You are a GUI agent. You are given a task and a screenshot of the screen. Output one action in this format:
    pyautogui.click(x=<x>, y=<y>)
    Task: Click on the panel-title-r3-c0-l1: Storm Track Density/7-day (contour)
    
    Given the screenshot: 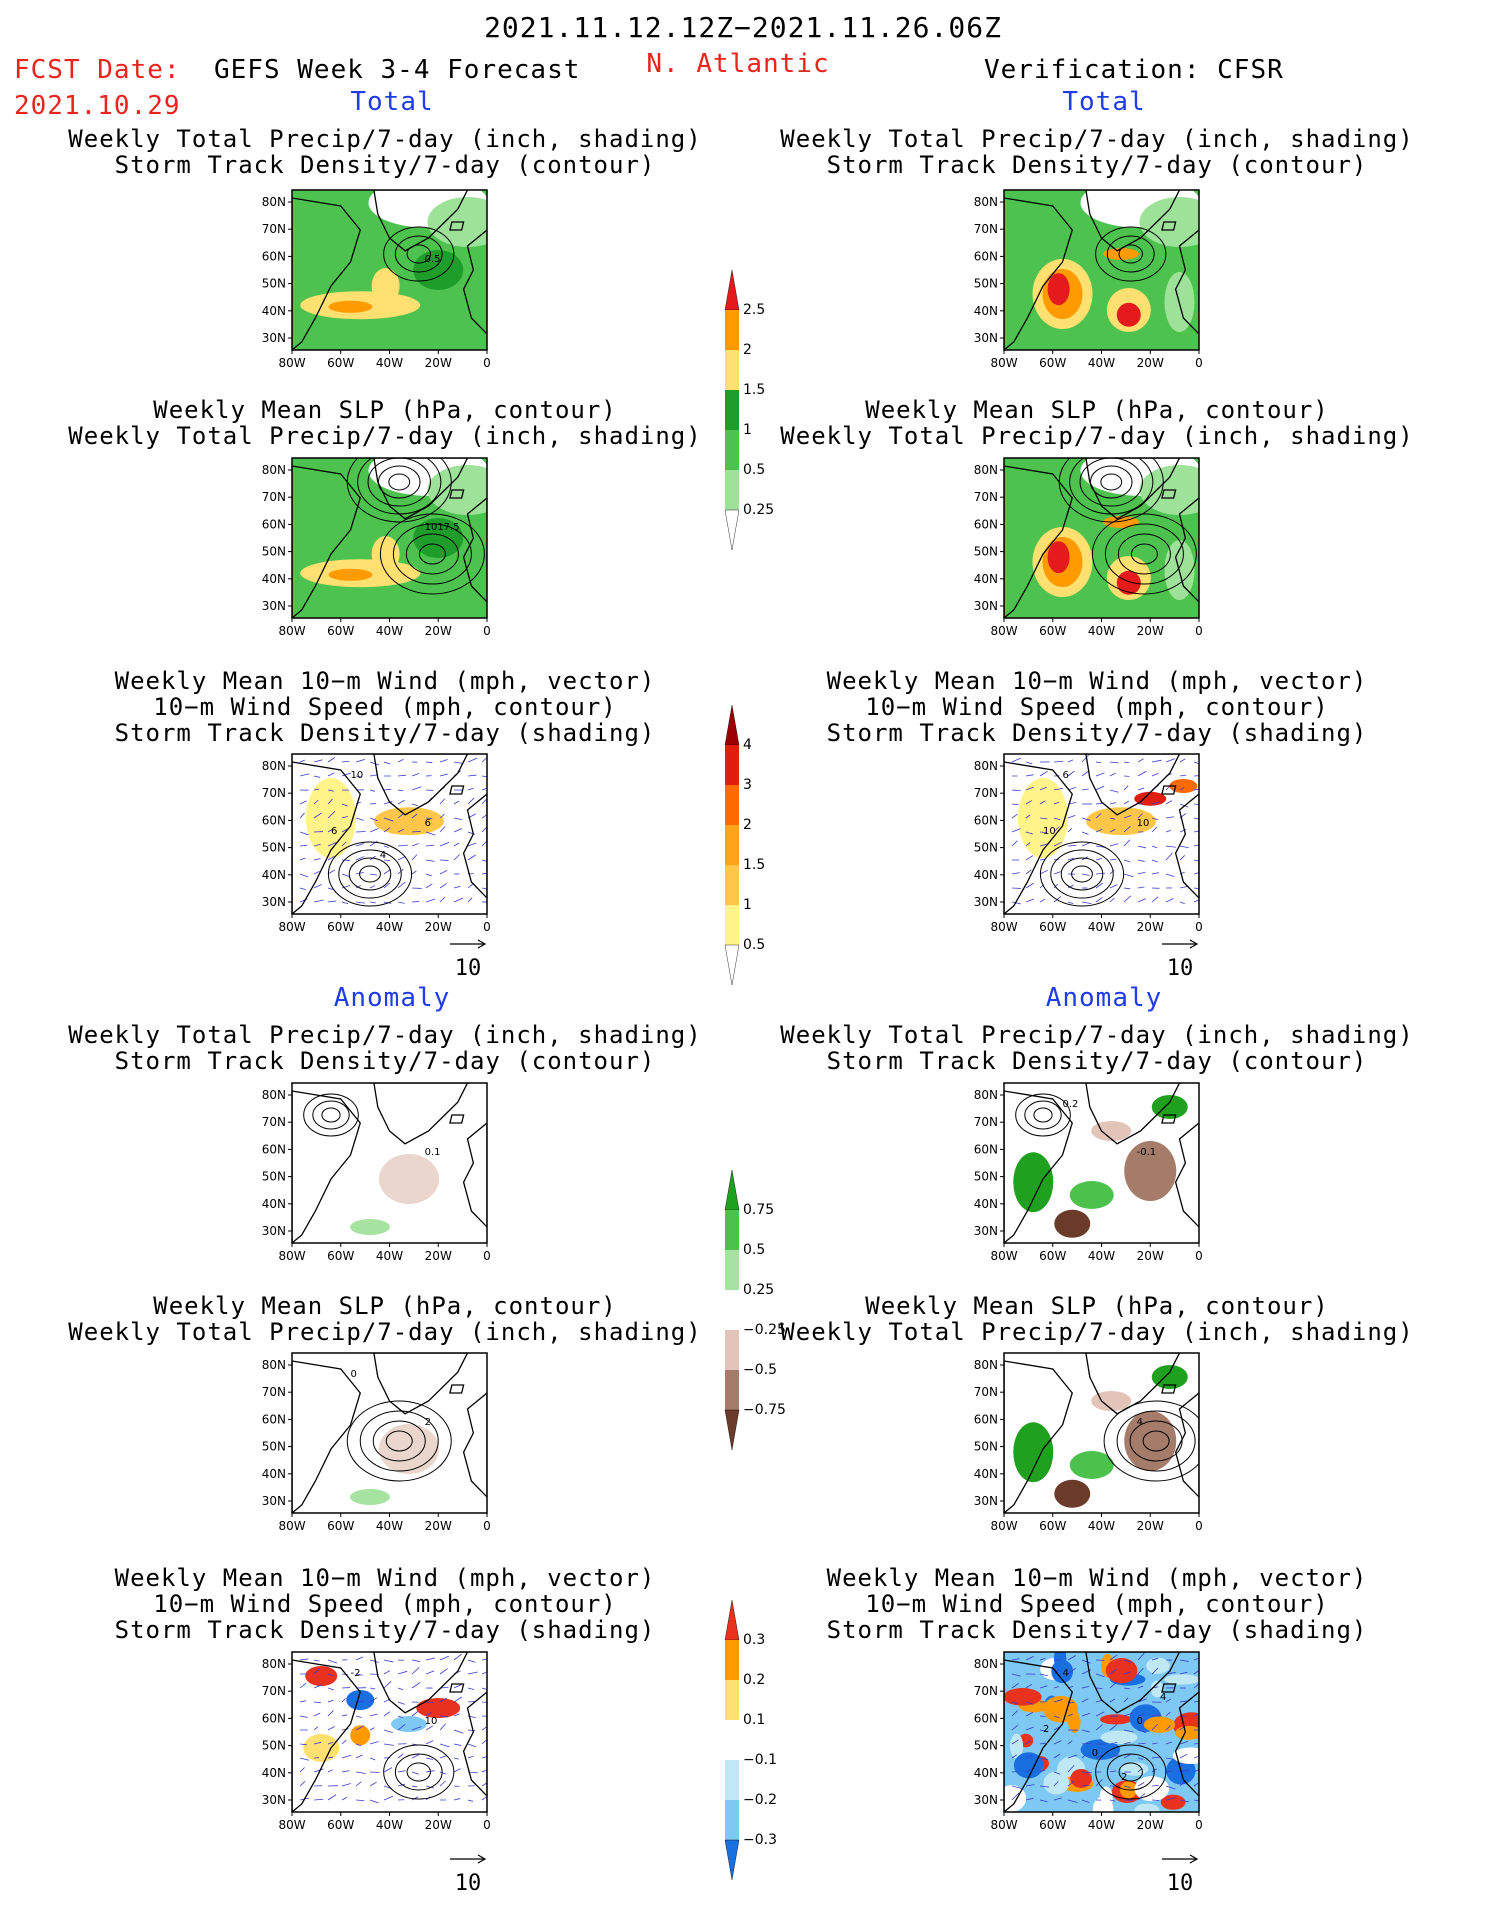 What is the action you would take?
    pyautogui.click(x=385, y=1061)
    